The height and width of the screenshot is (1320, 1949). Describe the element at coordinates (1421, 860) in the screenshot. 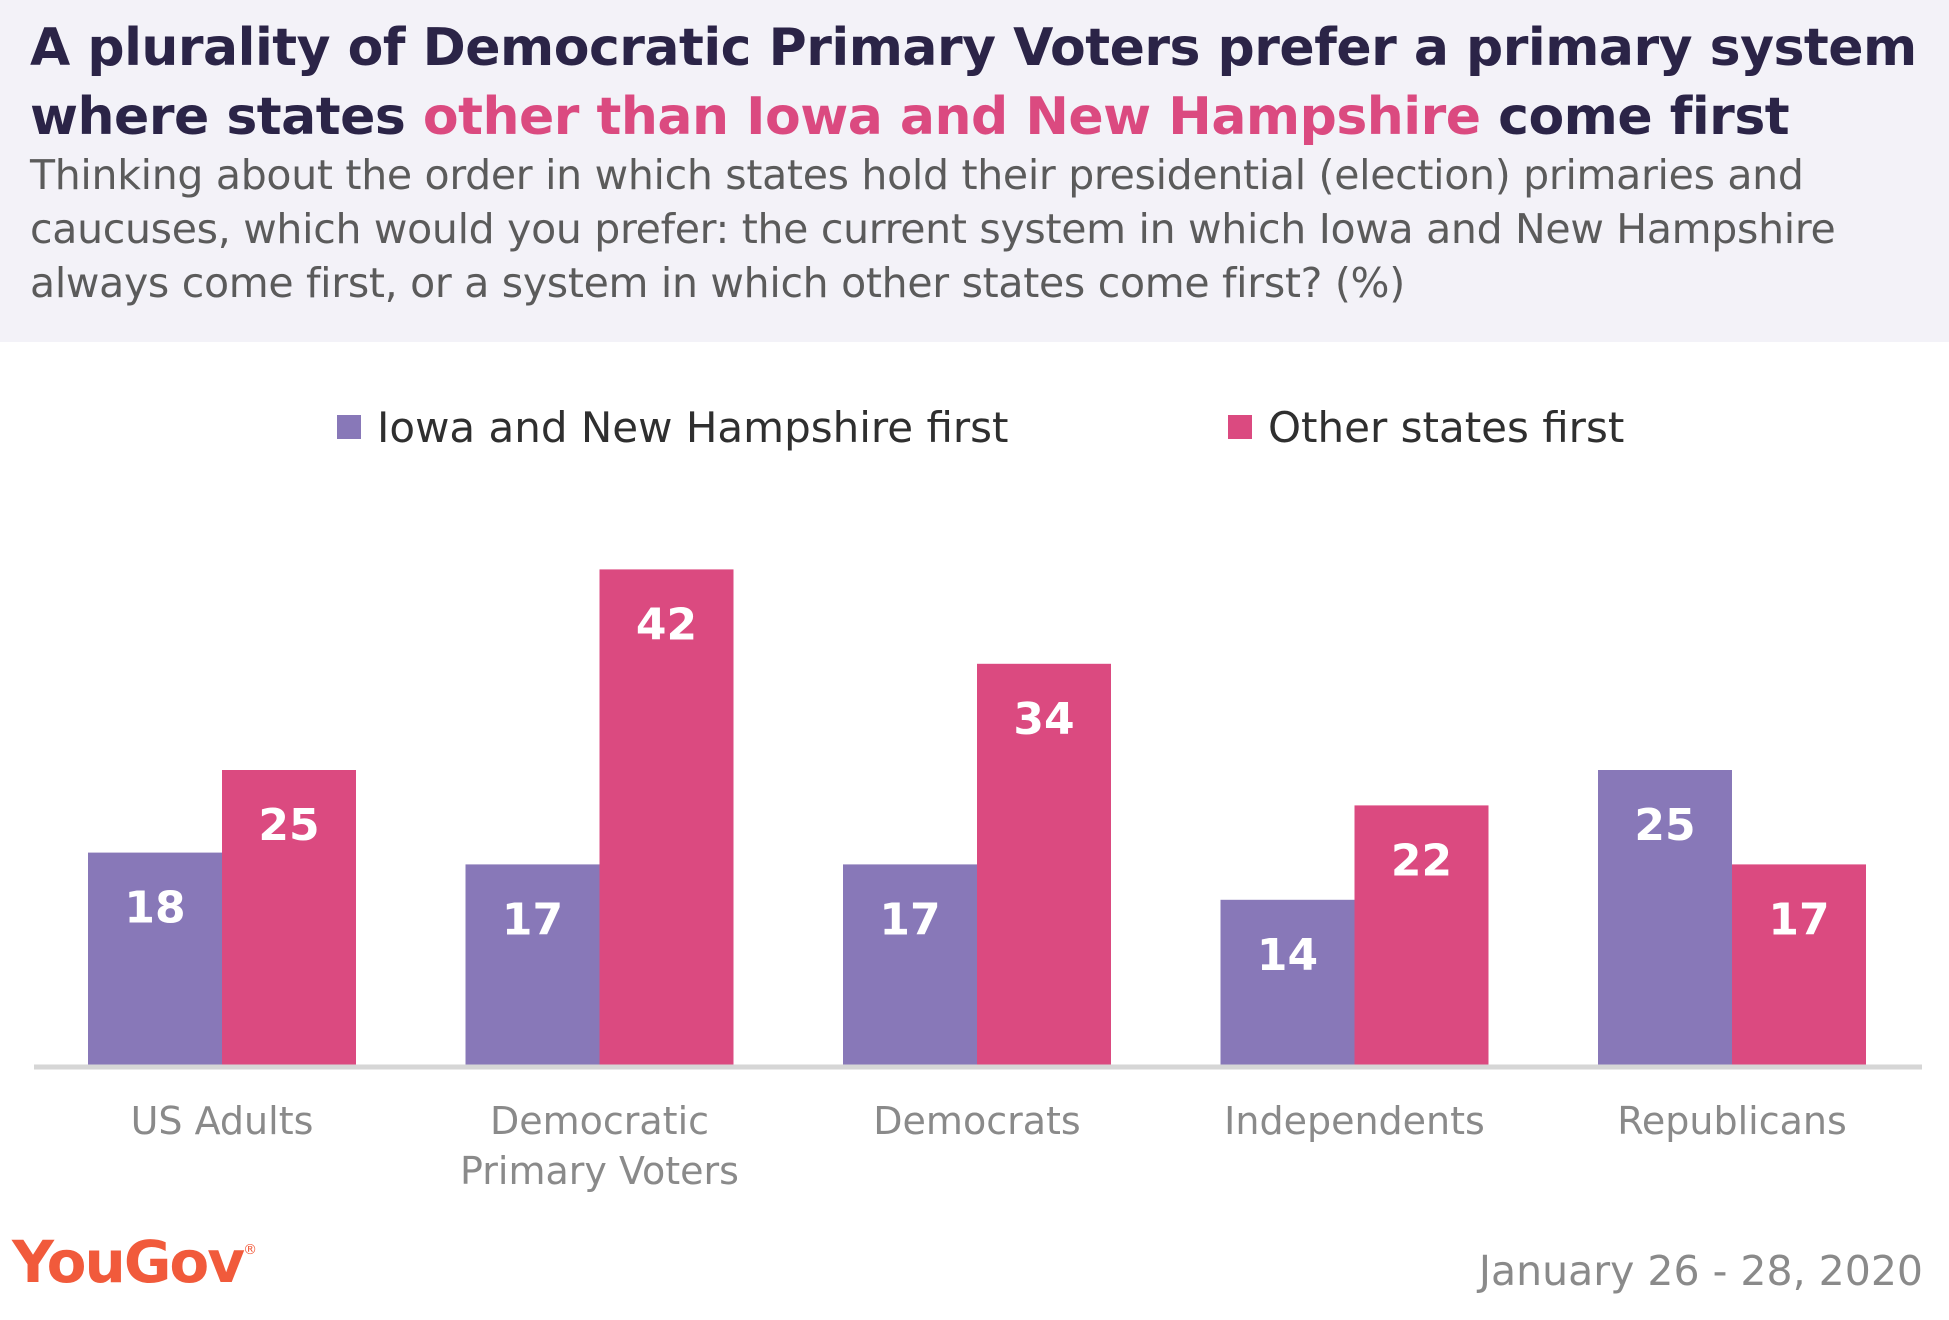

I see `data-label-other-3: 22` at that location.